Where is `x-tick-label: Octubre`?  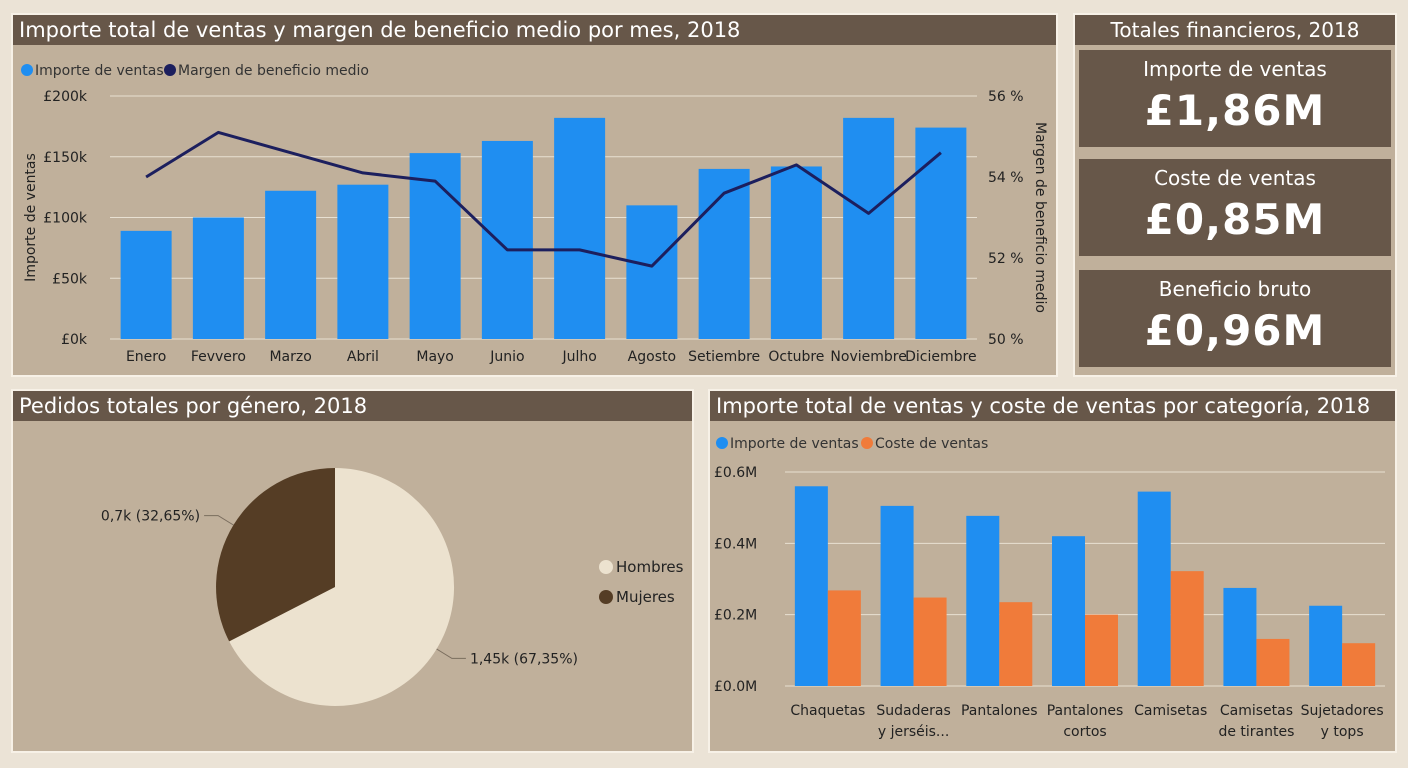
x-tick-label: Octubre is located at coordinates (796, 357).